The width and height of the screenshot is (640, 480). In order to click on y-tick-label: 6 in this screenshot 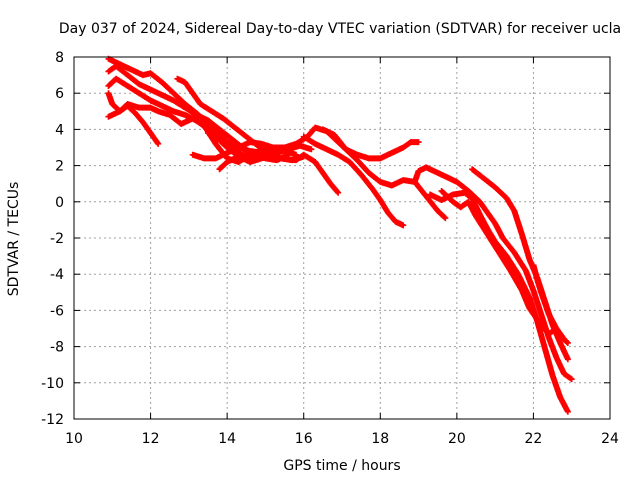, I will do `click(59, 94)`.